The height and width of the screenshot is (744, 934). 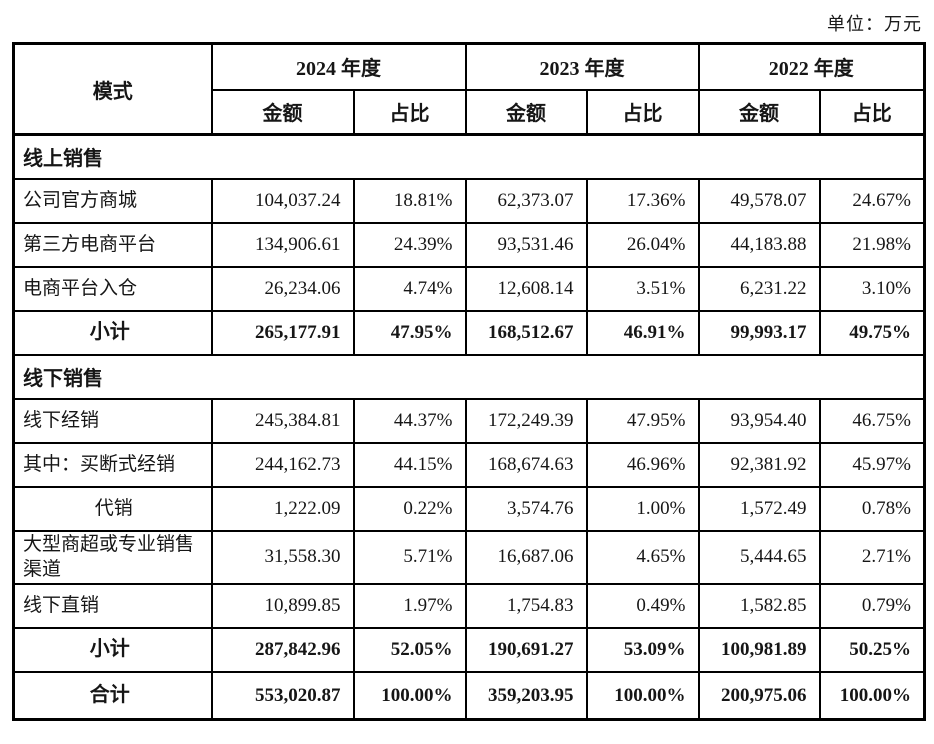 I want to click on amount-2022: 100,981.89, so click(x=759, y=649).